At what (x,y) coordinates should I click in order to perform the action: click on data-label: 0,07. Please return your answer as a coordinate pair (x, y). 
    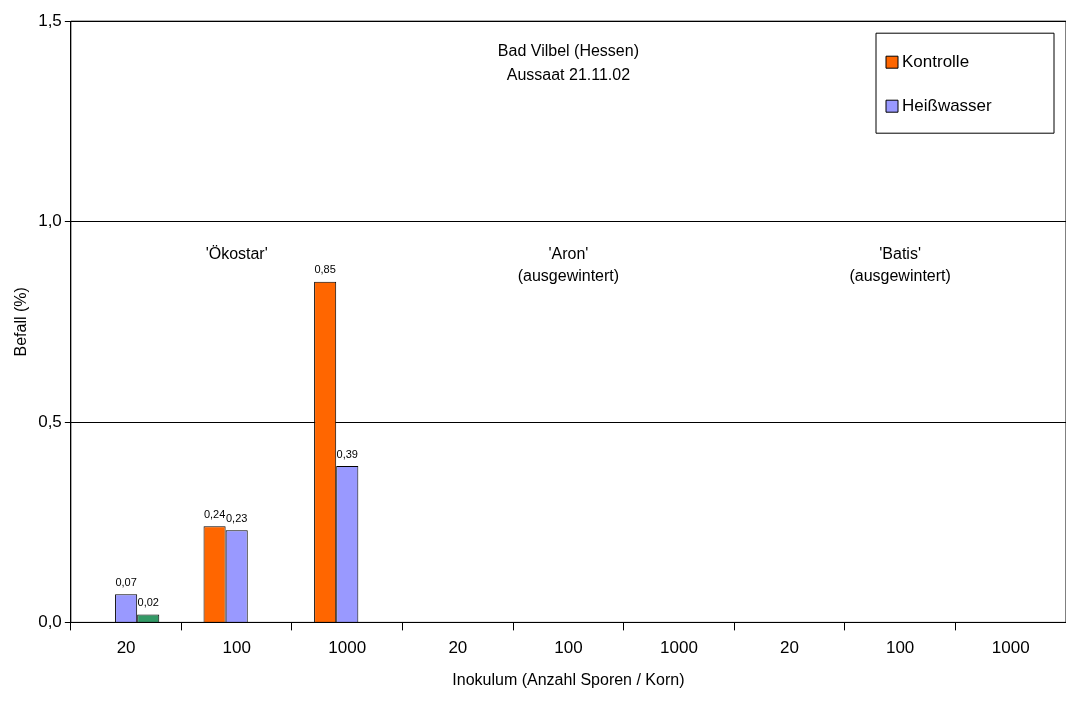
    Looking at the image, I should click on (126, 581).